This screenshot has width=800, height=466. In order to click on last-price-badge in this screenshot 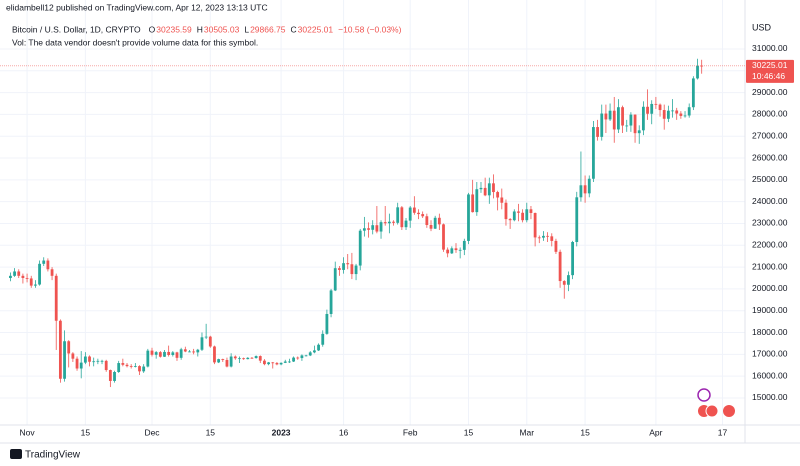, I will do `click(770, 71)`.